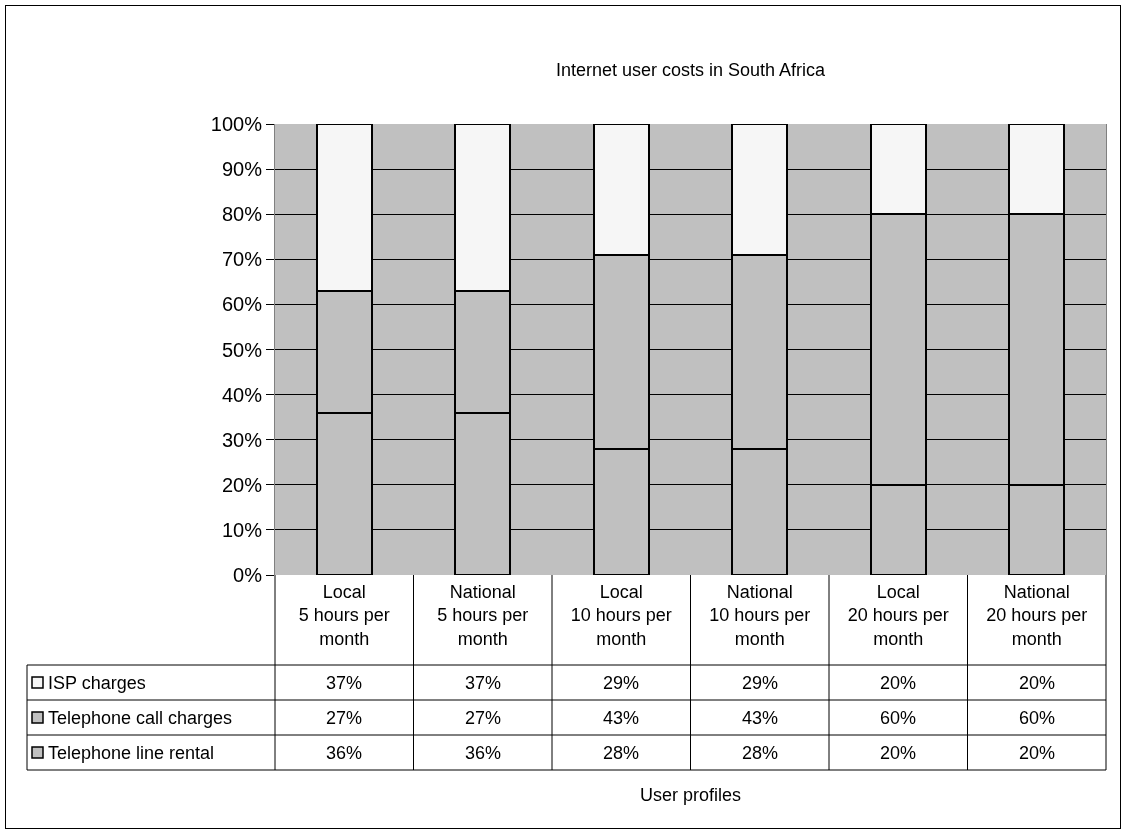 This screenshot has height=834, width=1126. I want to click on y-tick-label: 80%, so click(242, 214).